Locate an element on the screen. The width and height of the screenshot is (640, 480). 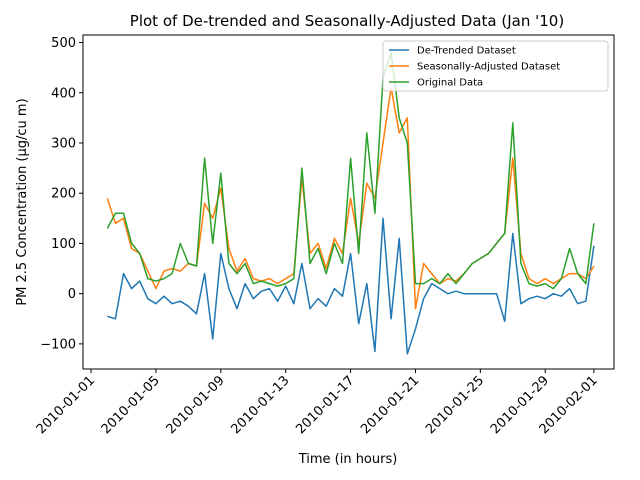
x-tick-label: 2010-01-09 is located at coordinates (196, 405).